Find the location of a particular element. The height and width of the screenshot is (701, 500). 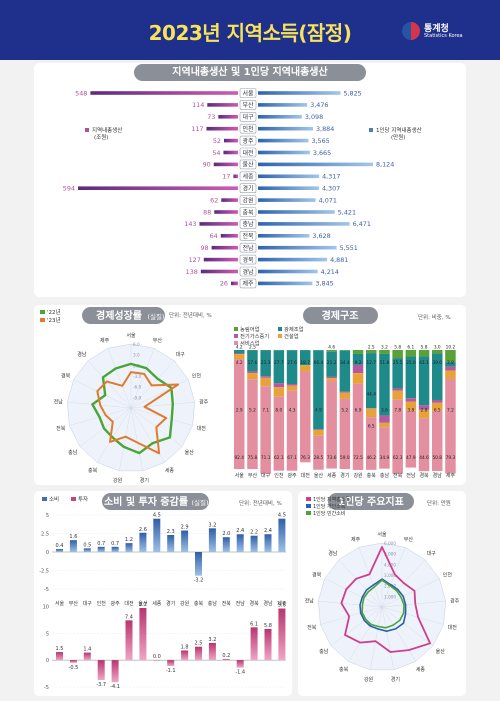

region-axis-label: 대구 is located at coordinates (88, 603).